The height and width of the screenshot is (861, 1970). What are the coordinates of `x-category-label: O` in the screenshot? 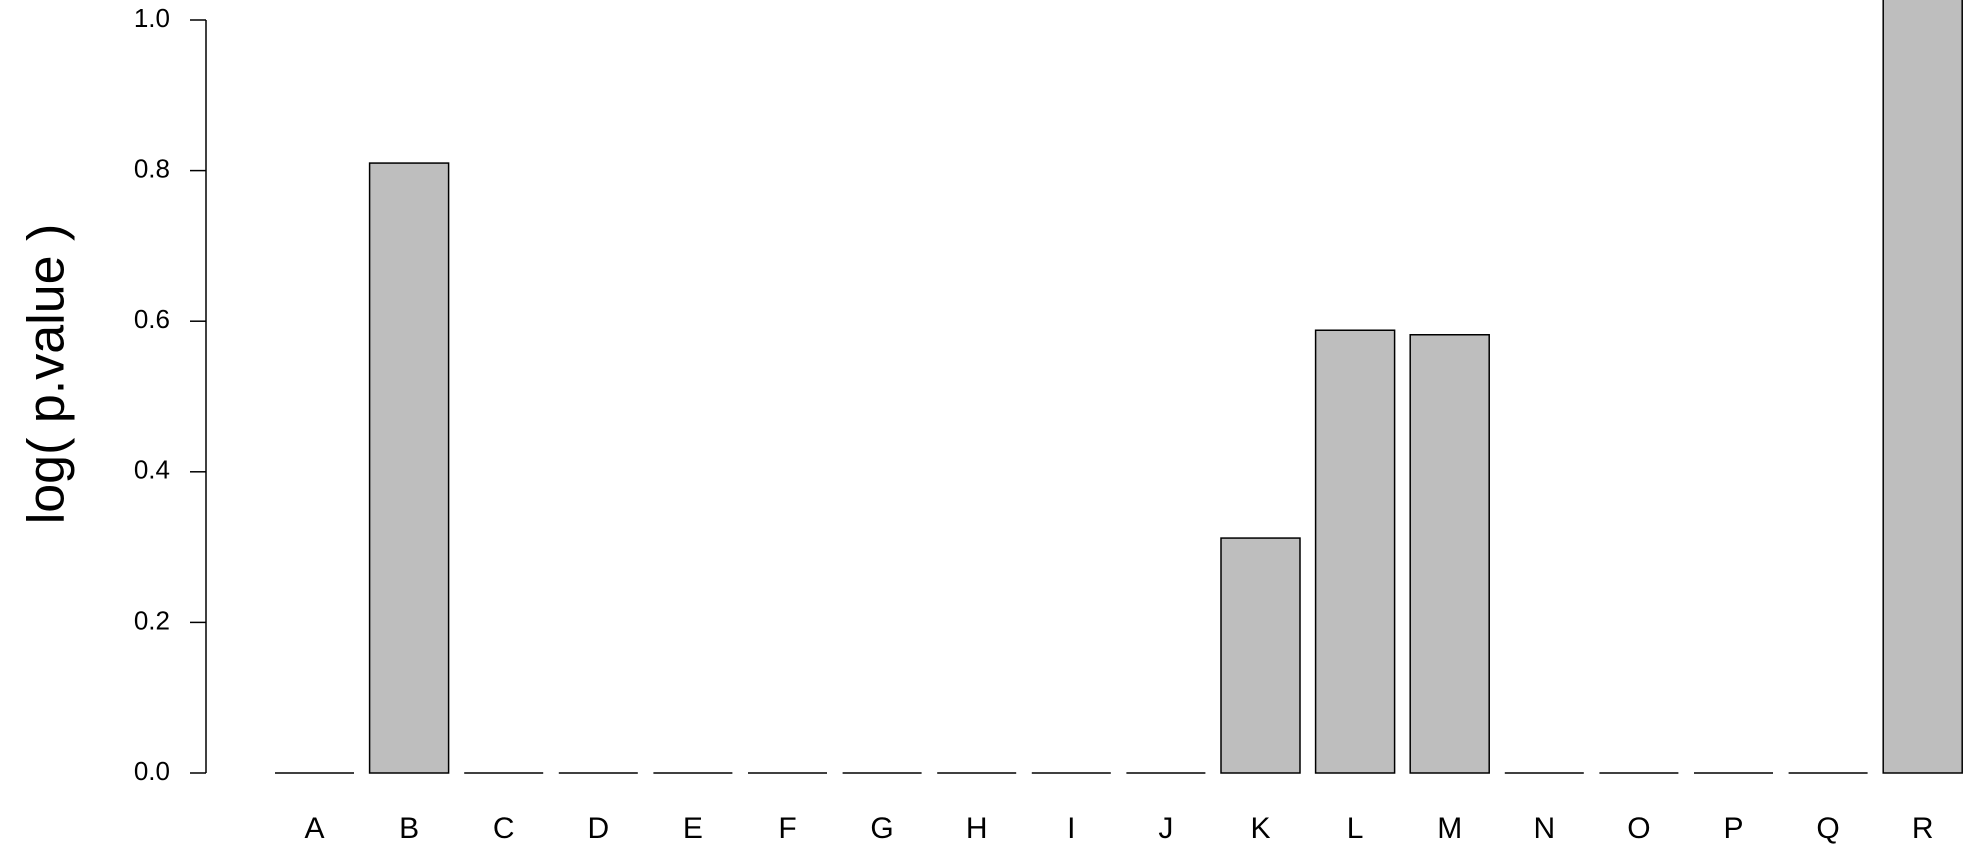 It's located at (1638, 828).